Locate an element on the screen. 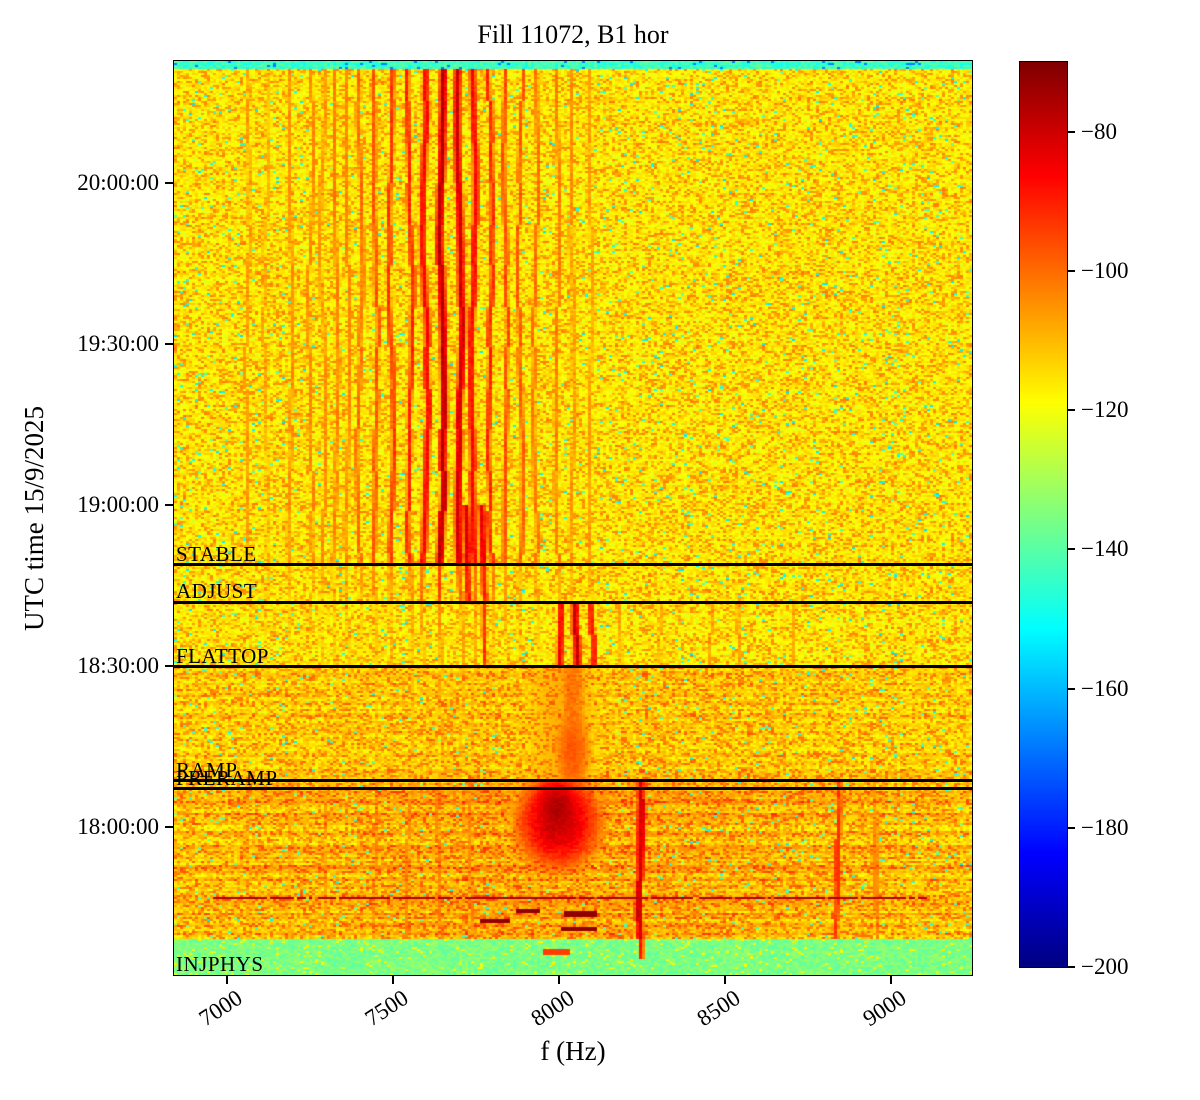  x-tick-label: 8500 is located at coordinates (718, 1008).